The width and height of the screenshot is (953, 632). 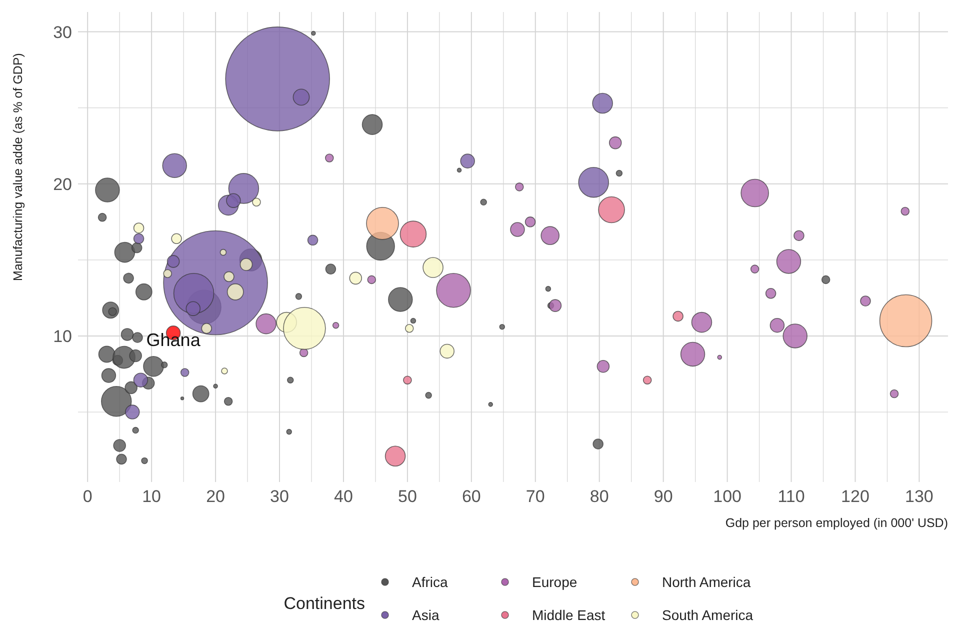 I want to click on legend-label: Africa, so click(x=430, y=582).